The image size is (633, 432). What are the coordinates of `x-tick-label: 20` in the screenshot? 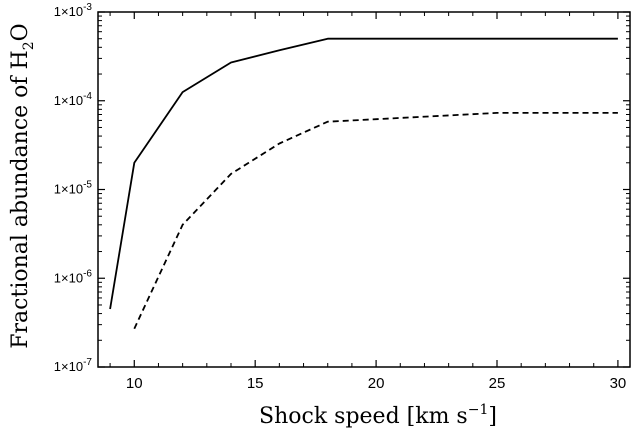 It's located at (376, 383).